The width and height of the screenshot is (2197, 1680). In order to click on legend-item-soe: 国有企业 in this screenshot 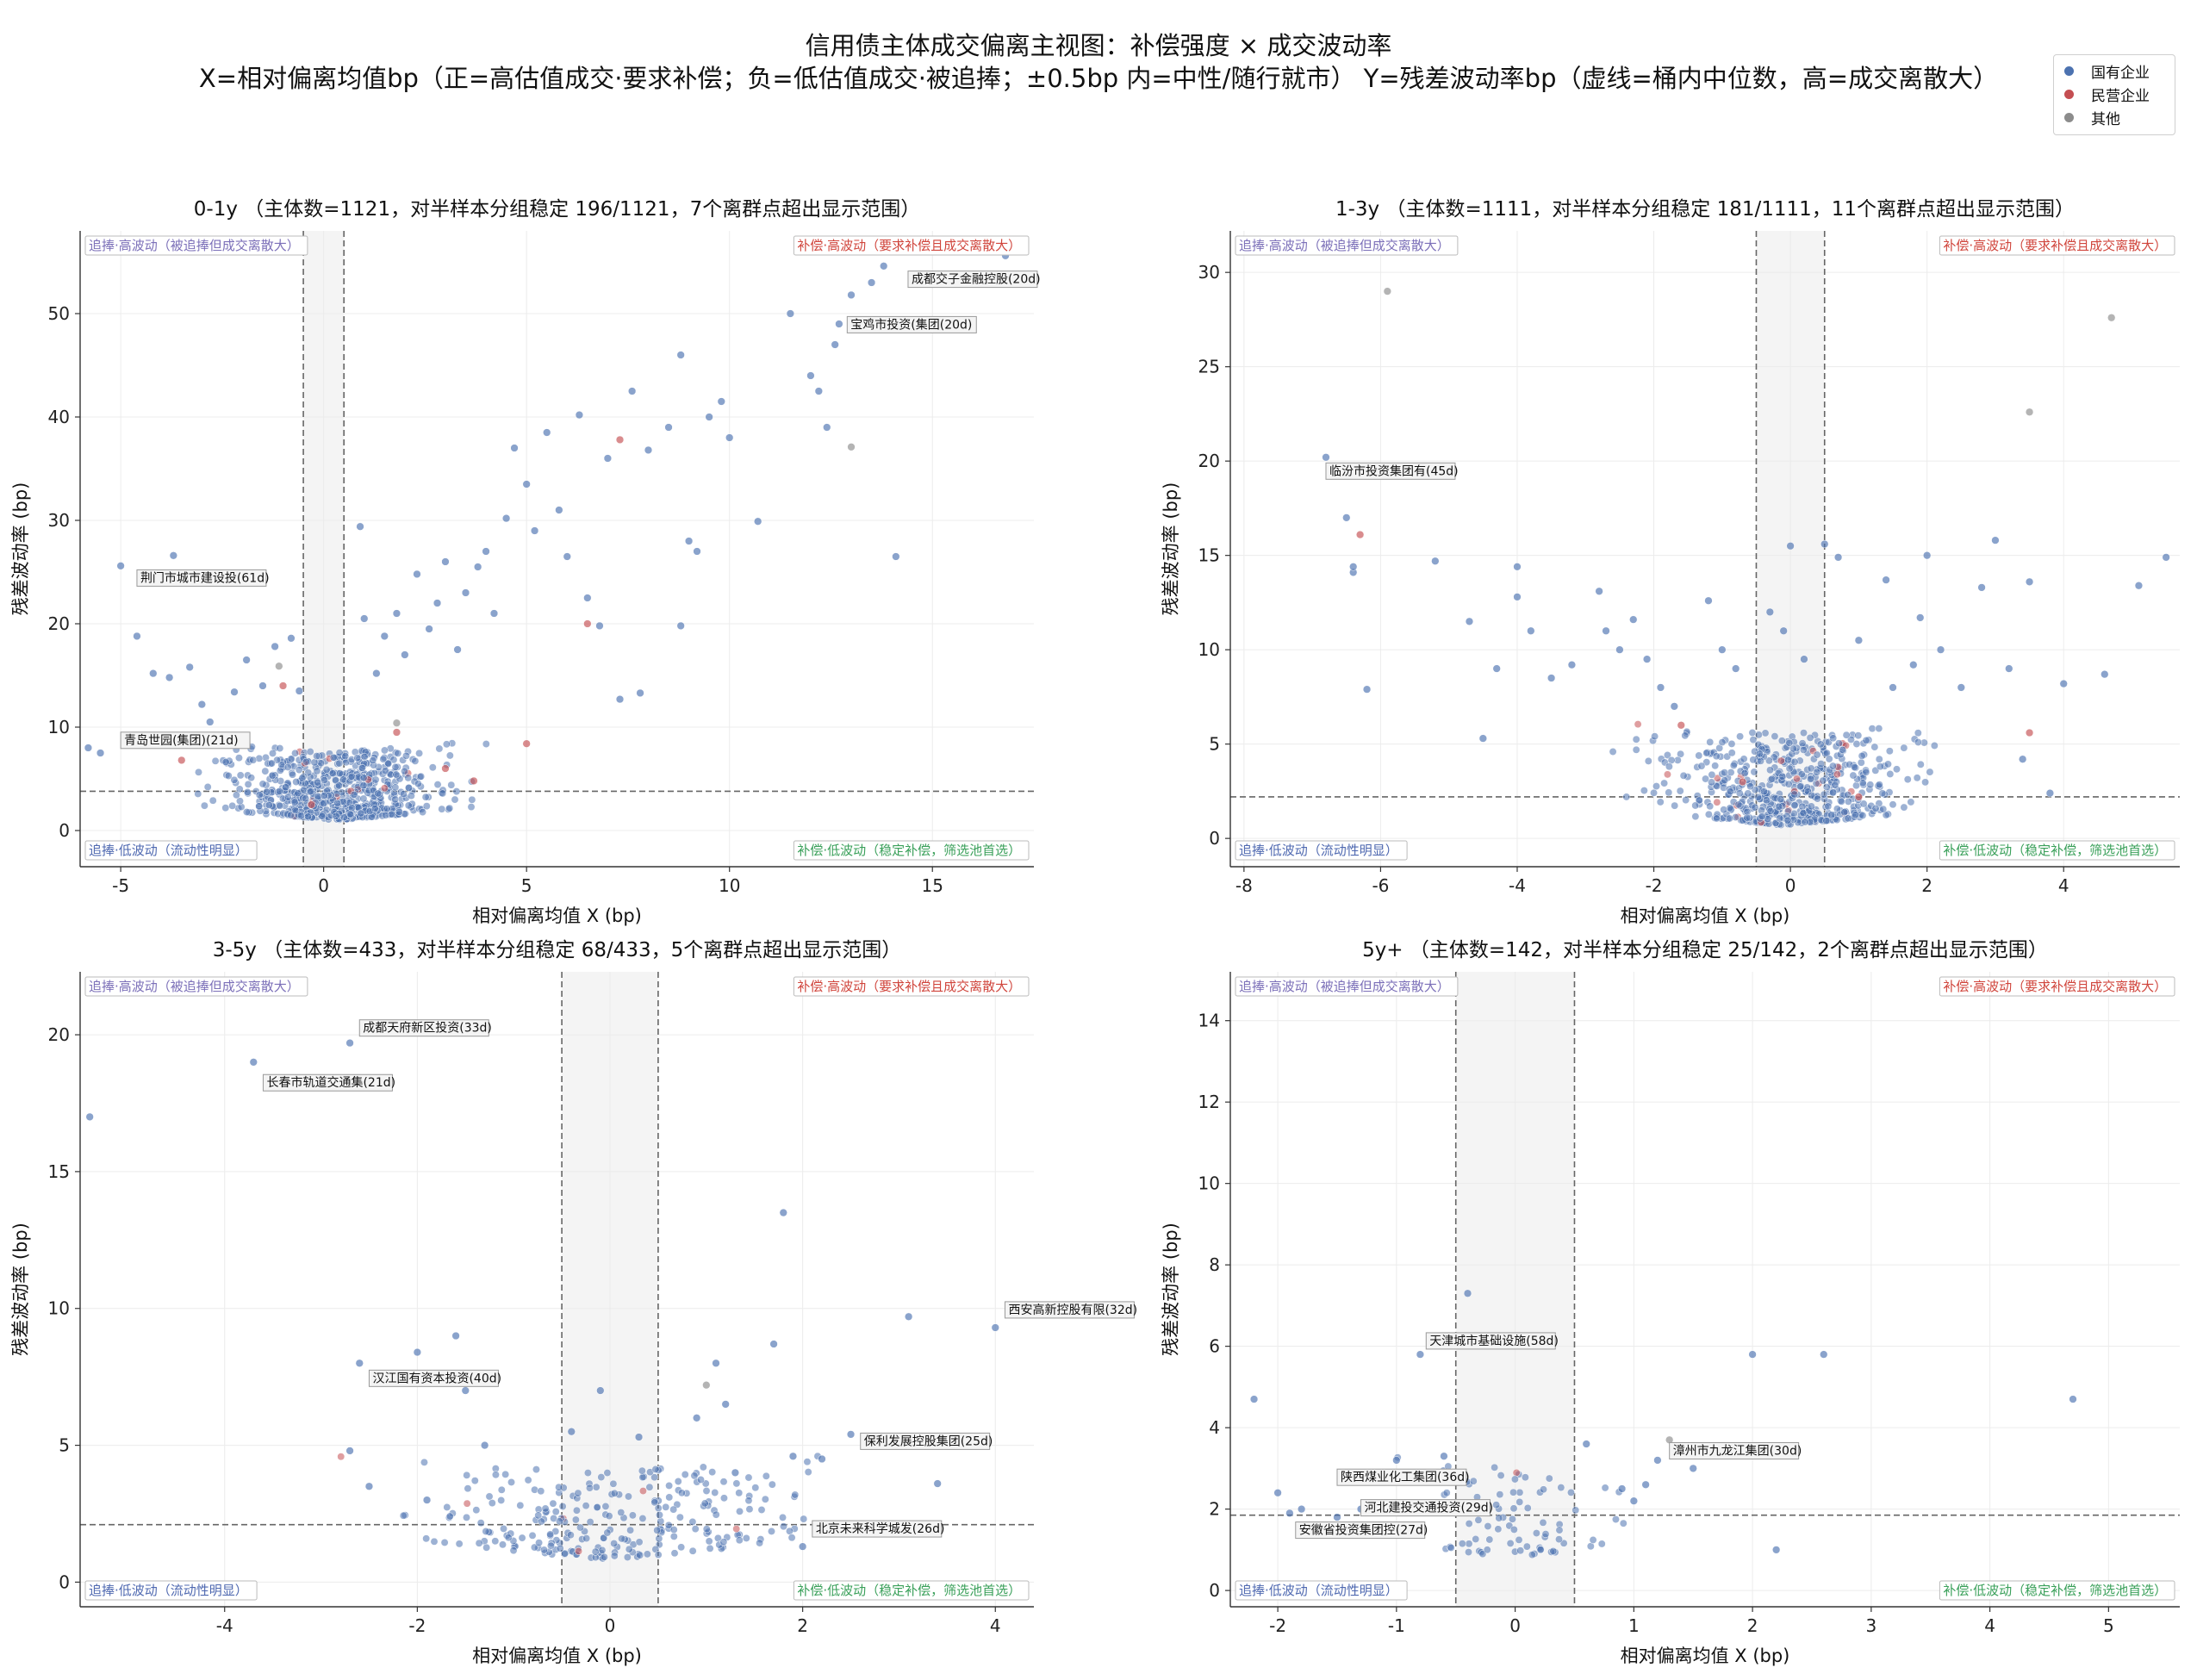, I will do `click(2114, 71)`.